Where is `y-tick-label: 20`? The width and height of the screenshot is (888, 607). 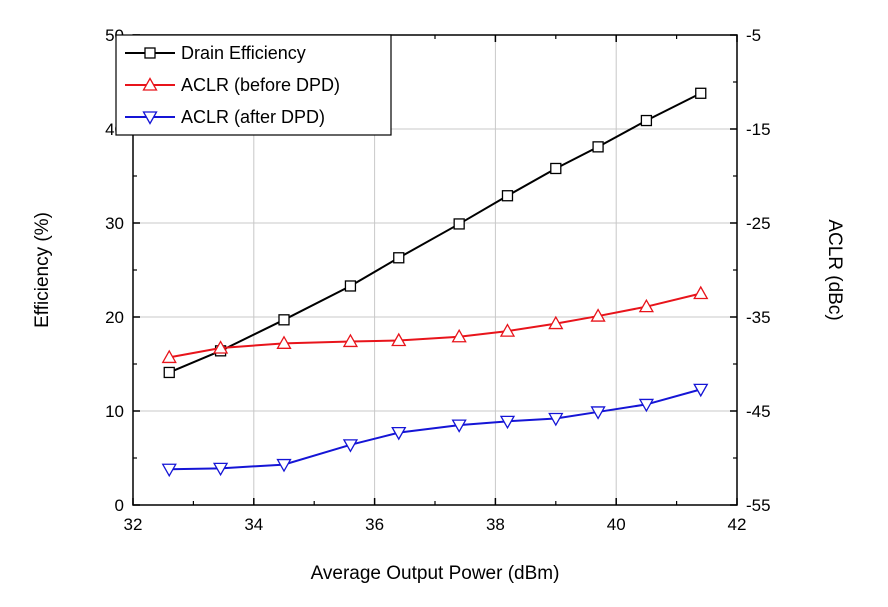 y-tick-label: 20 is located at coordinates (114, 317).